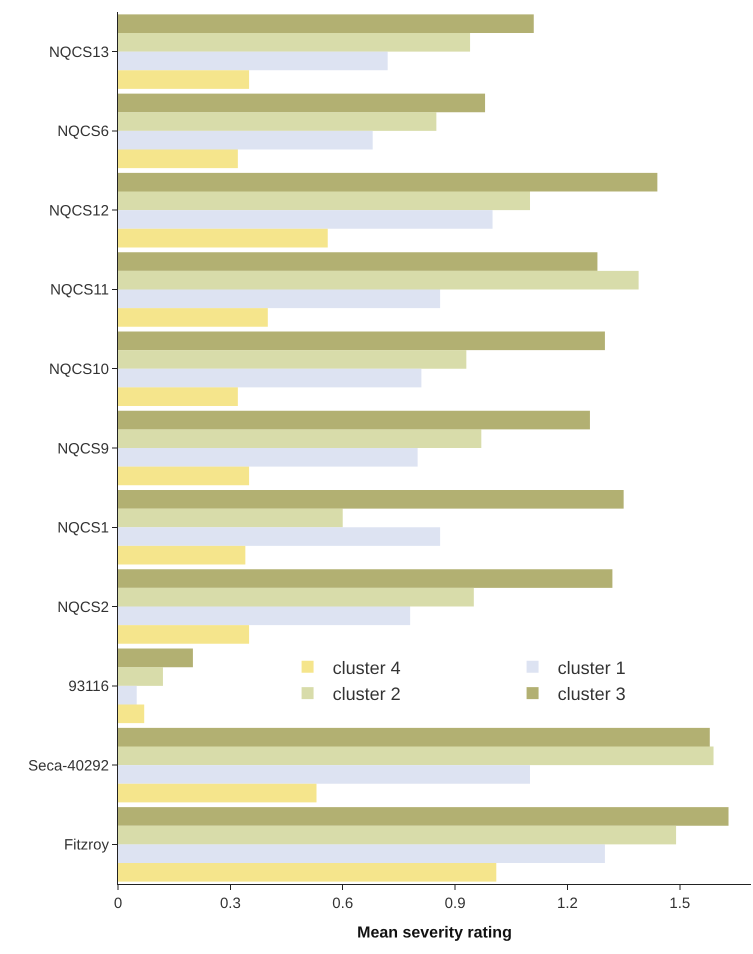 This screenshot has height=954, width=753. Describe the element at coordinates (679, 903) in the screenshot. I see `x-tick-label: 1.5` at that location.